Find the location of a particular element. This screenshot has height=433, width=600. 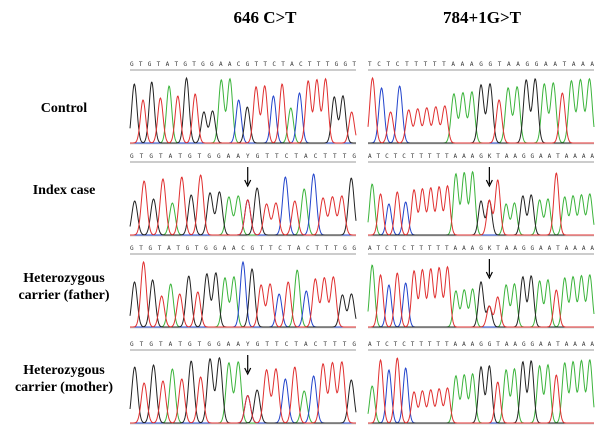

row-label: Heterozygous carrier (mother) is located at coordinates (64, 379).